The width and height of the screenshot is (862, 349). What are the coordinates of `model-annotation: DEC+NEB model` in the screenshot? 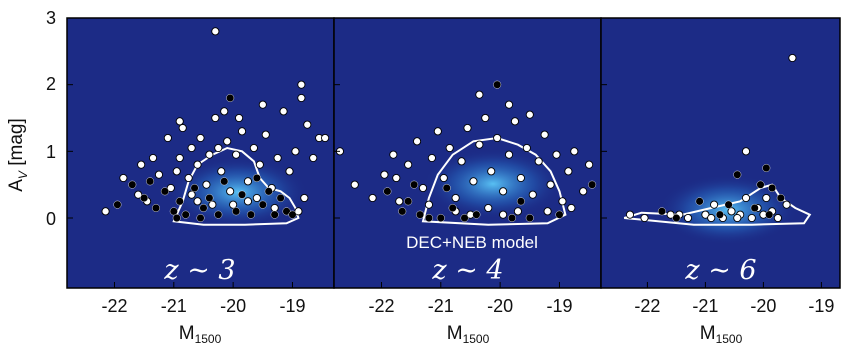 It's located at (472, 242).